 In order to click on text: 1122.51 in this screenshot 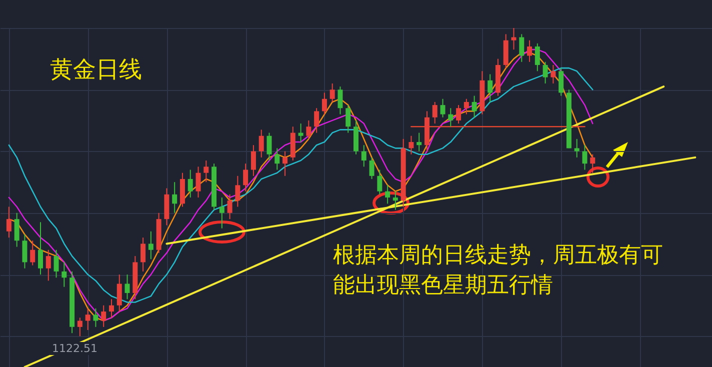, I will do `click(75, 348)`.